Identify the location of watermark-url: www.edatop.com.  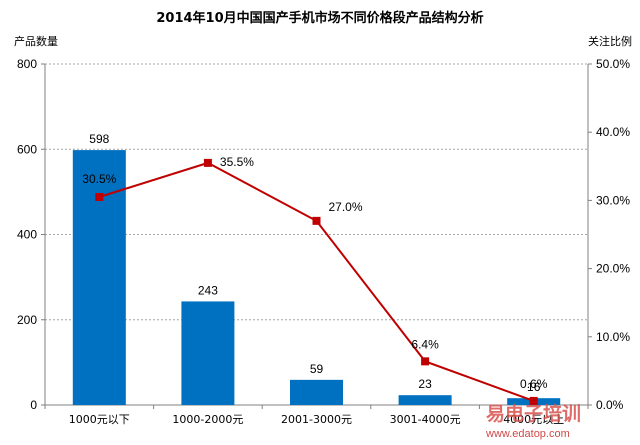
(527, 434).